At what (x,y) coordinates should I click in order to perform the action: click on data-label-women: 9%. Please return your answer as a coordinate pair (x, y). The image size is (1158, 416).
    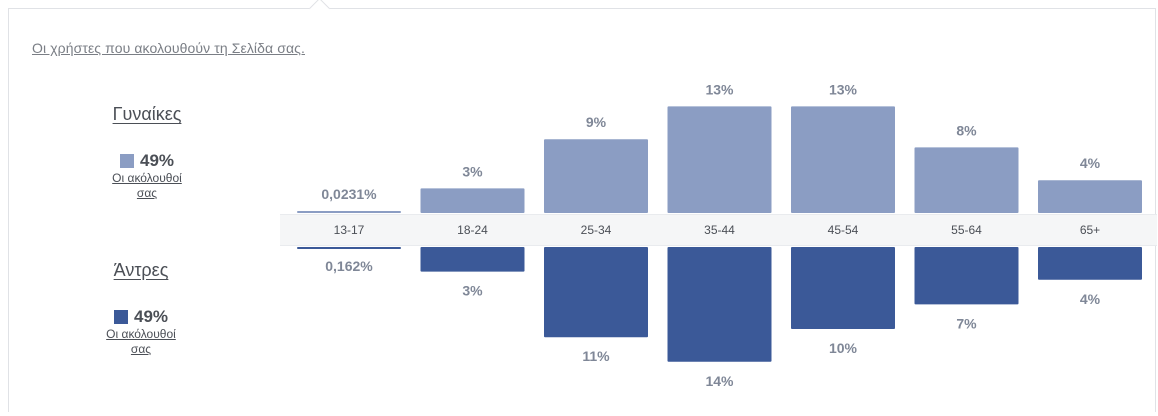
    Looking at the image, I should click on (596, 122).